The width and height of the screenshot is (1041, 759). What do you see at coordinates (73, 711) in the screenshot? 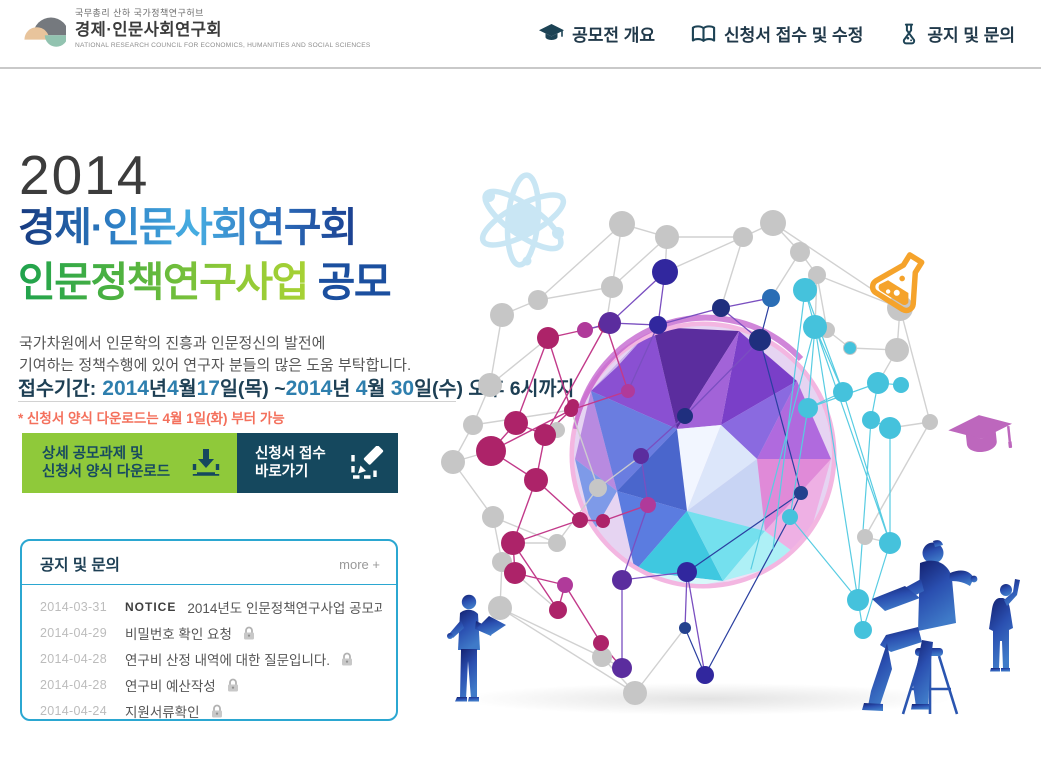
I see `notice-date: 2014-04-24` at bounding box center [73, 711].